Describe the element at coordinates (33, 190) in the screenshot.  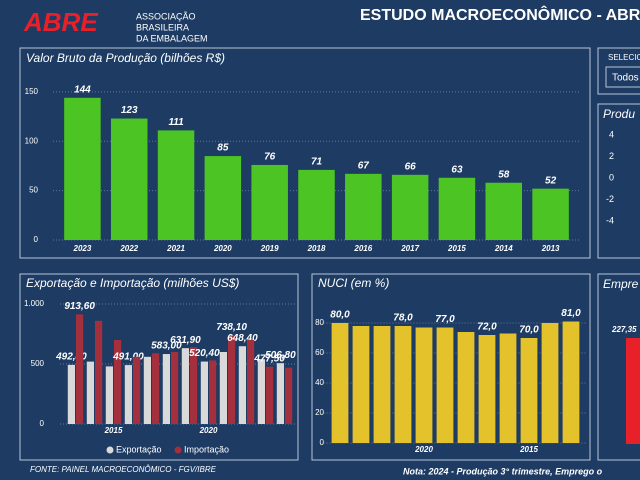
I see `y-tick-label: 50` at that location.